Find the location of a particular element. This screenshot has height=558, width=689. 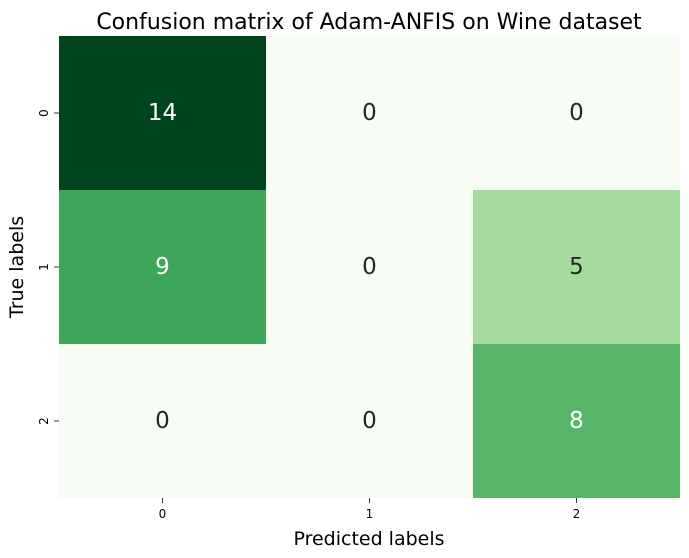

cell-value-r2-c1: 0 is located at coordinates (369, 421).